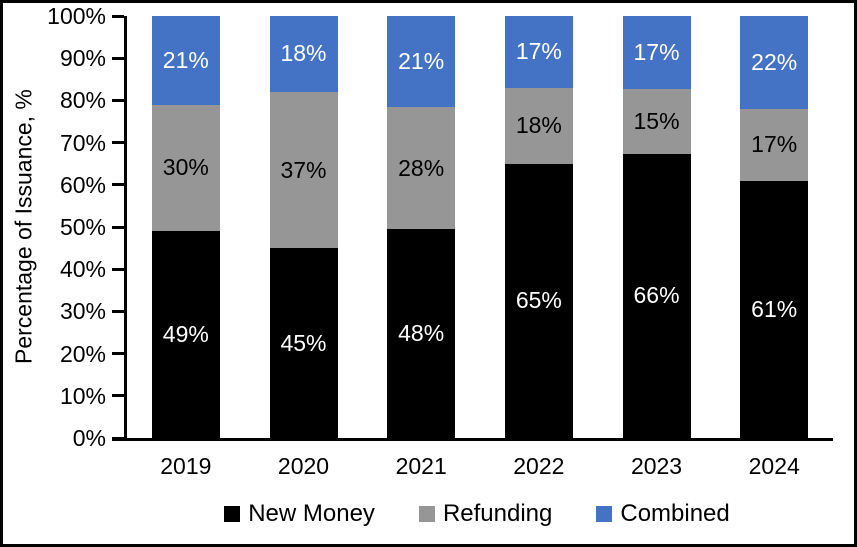  Describe the element at coordinates (774, 466) in the screenshot. I see `x-tick-label-2024: 2024` at that location.